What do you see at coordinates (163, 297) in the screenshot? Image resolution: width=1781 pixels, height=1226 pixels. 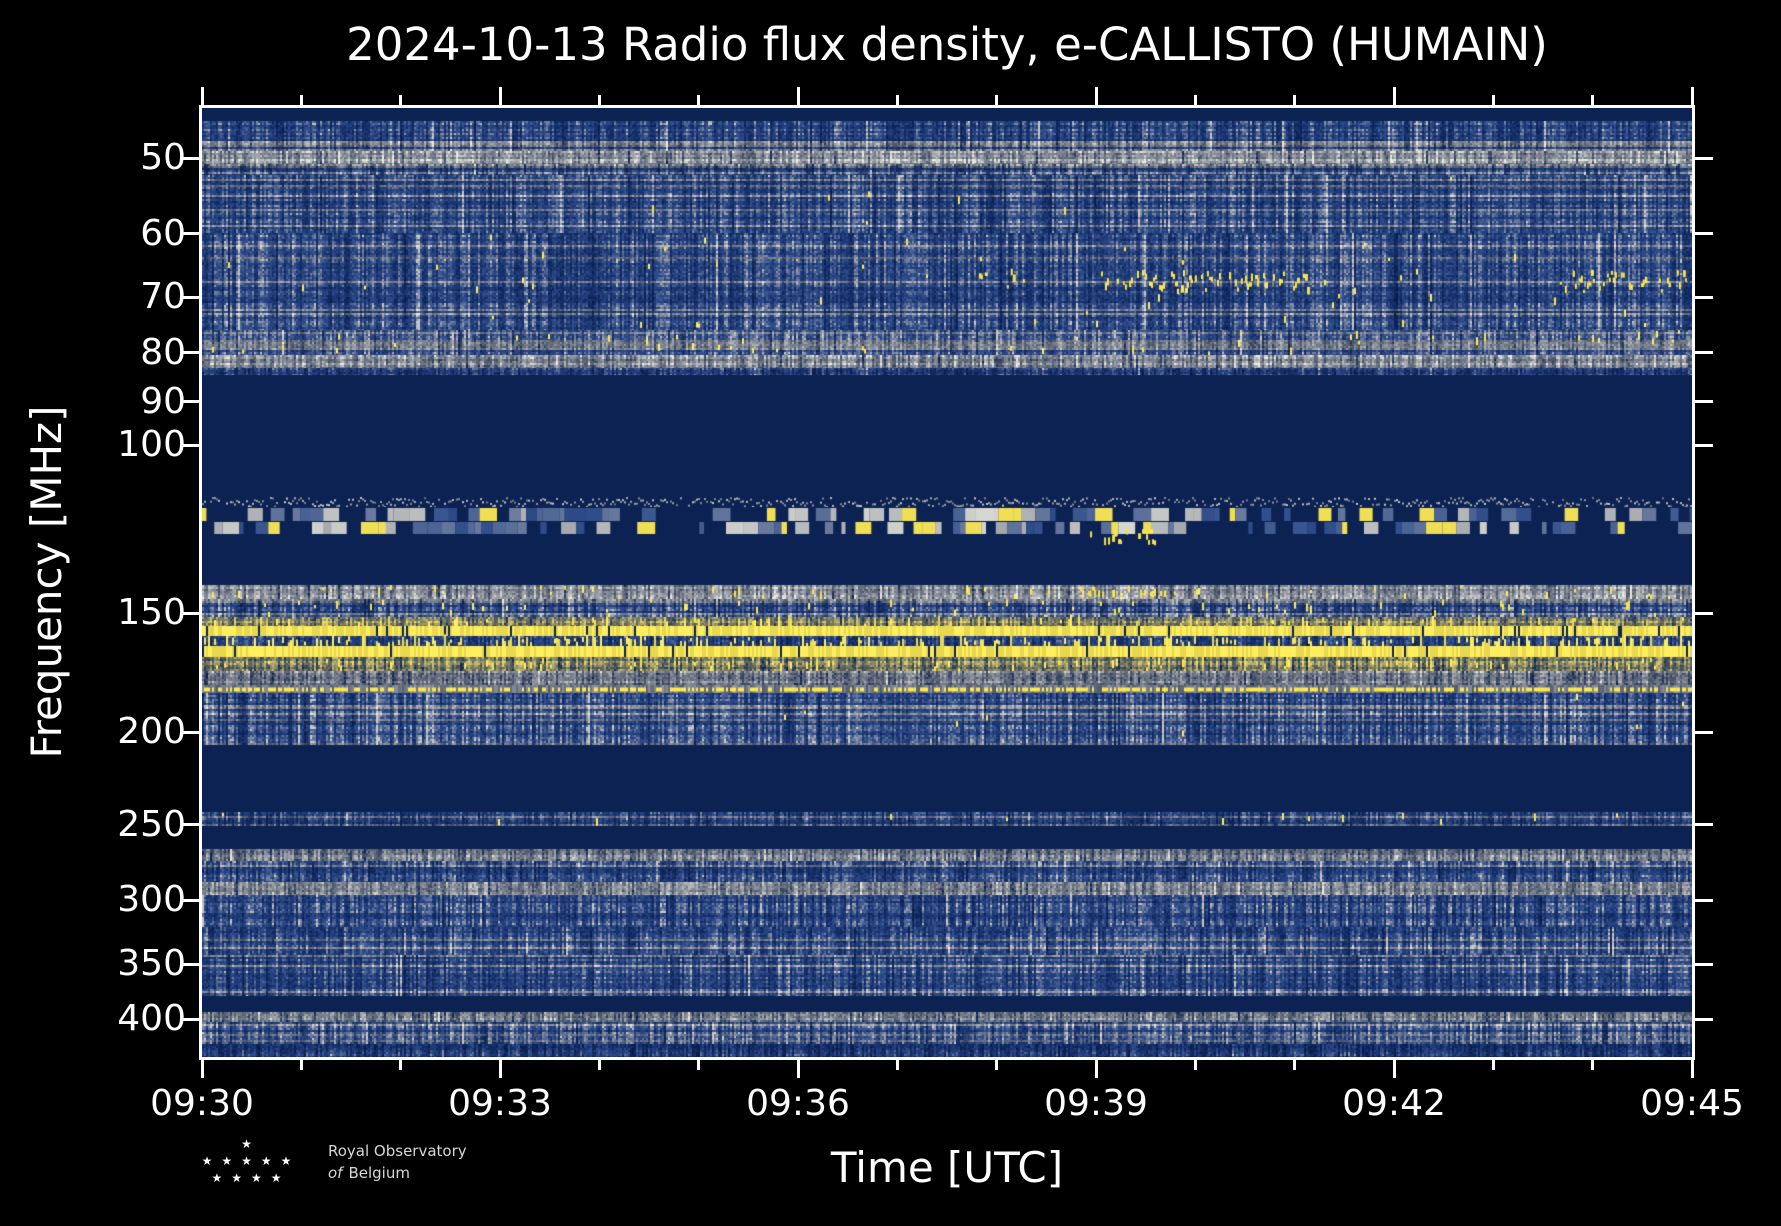 I see `y-tick-label: 70` at bounding box center [163, 297].